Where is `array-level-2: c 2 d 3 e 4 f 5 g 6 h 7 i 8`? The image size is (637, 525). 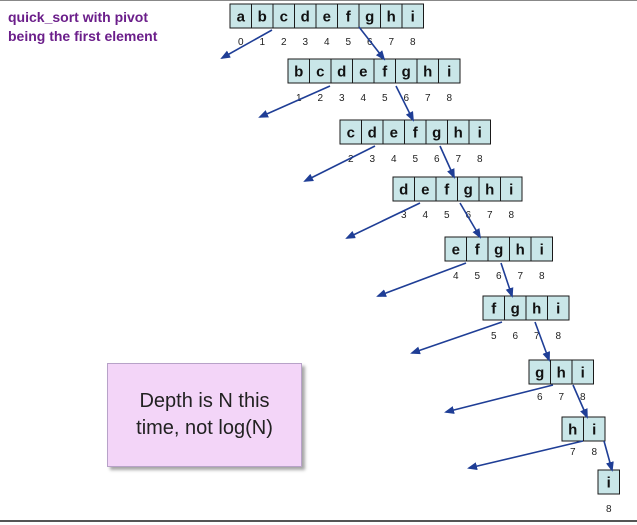
array-level-2: c 2 d 3 e 4 f 5 g 6 h 7 i 8 is located at coordinates (415, 142).